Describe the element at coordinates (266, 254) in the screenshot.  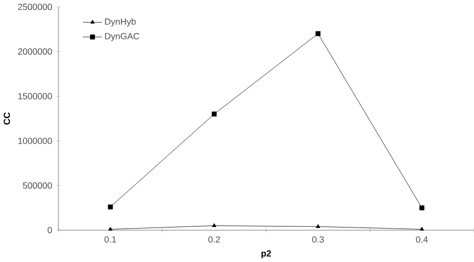
I see `x-axis-title: p2` at that location.